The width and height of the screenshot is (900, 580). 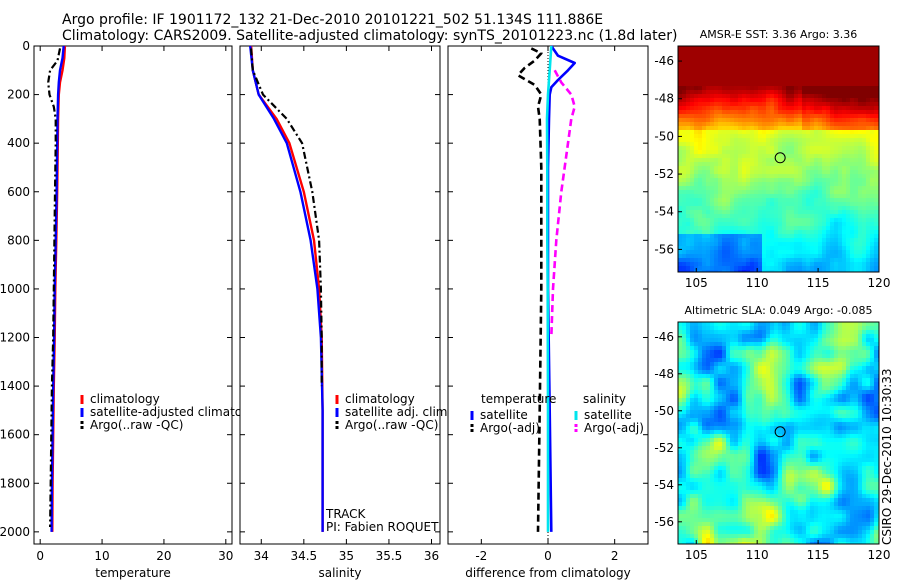 I want to click on xtick-label: 0, so click(x=548, y=556).